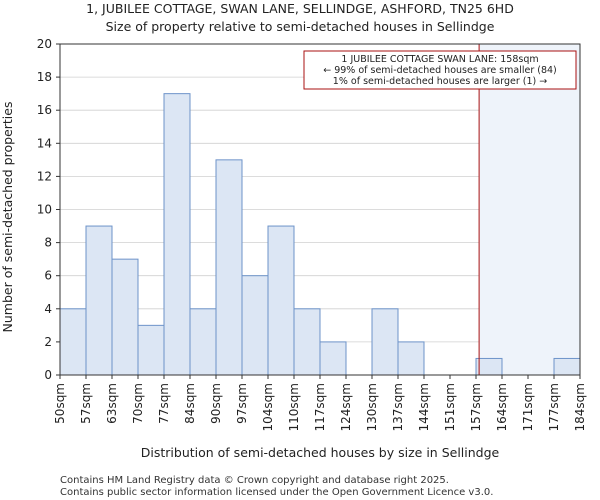 The height and width of the screenshot is (500, 600). What do you see at coordinates (60, 403) in the screenshot?
I see `x-tick-label: 50sqm` at bounding box center [60, 403].